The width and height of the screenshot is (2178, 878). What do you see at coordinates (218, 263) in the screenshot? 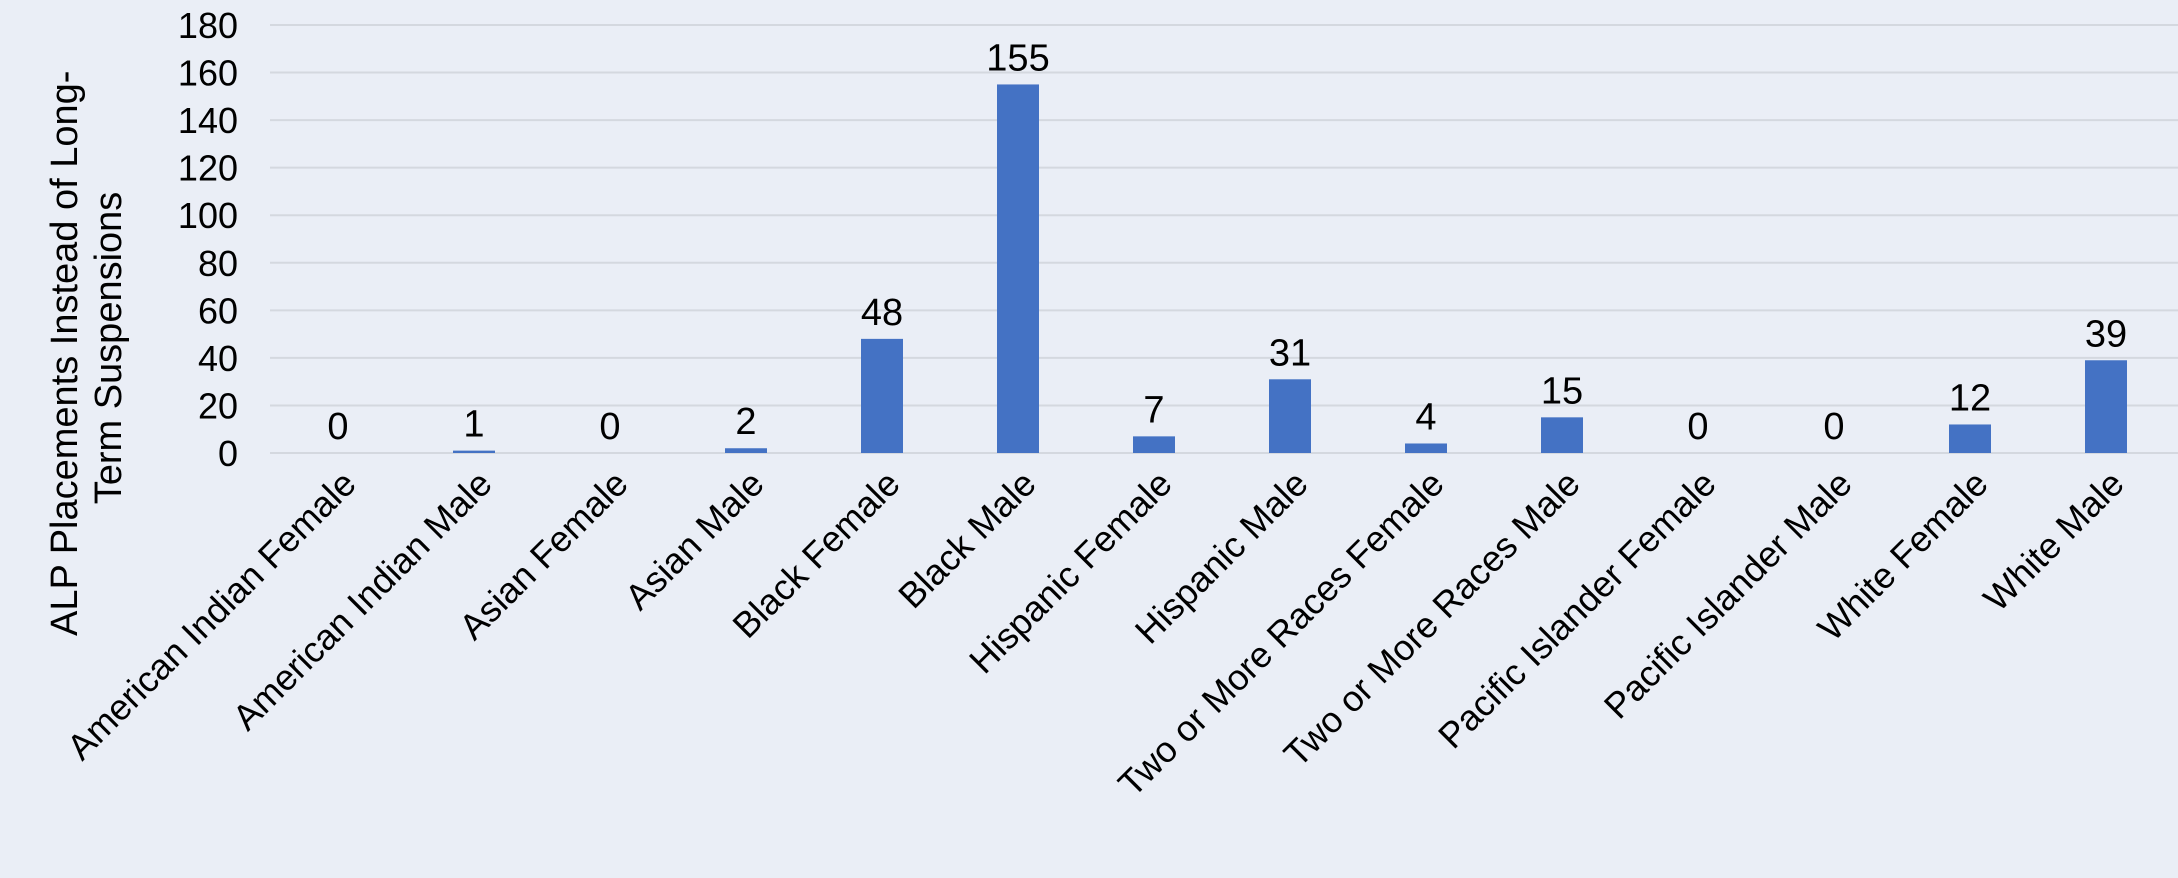
I see `y-tick-label: 80` at bounding box center [218, 263].